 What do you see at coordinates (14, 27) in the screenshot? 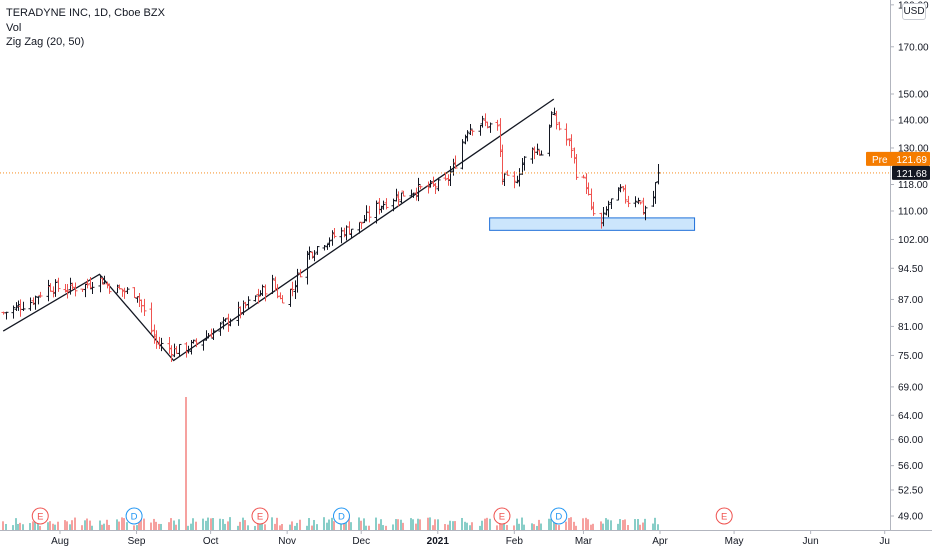
I see `volume-legend: Vol` at bounding box center [14, 27].